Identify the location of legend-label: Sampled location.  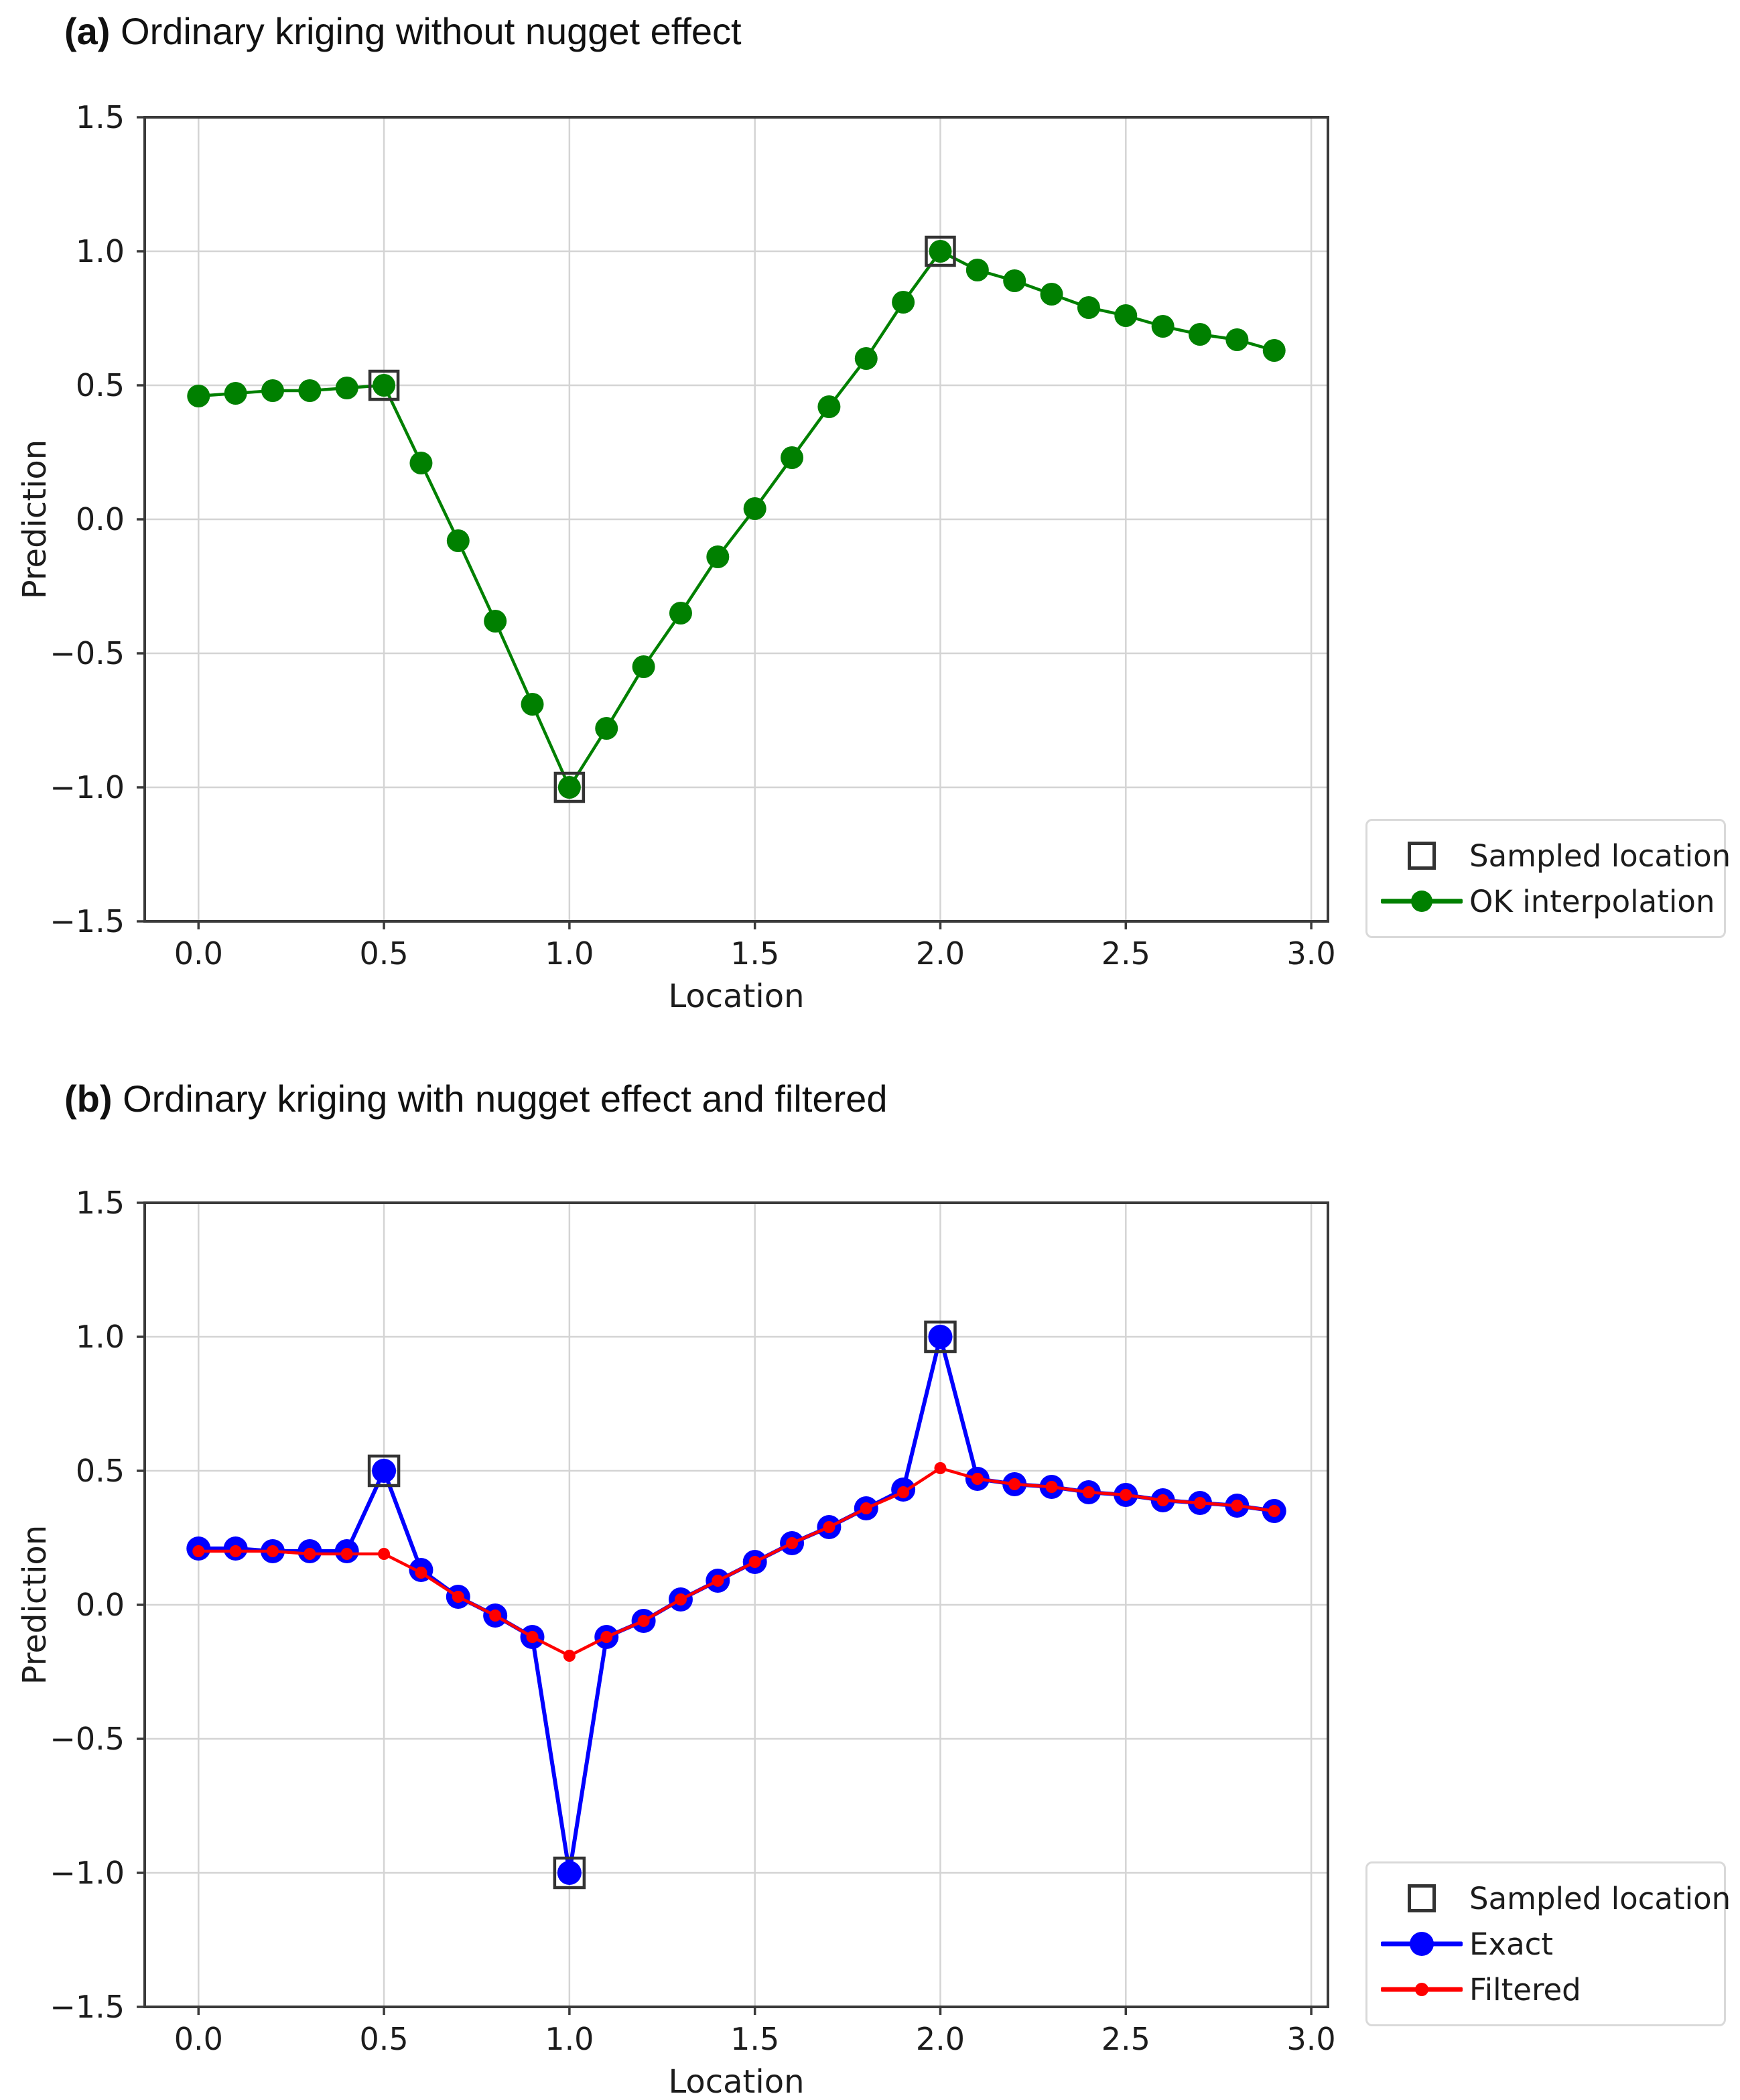
(1600, 856).